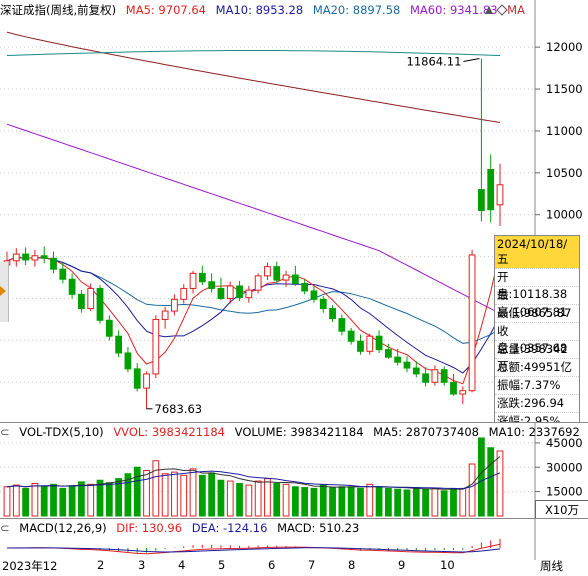  I want to click on side-arrow-icon, so click(3, 291).